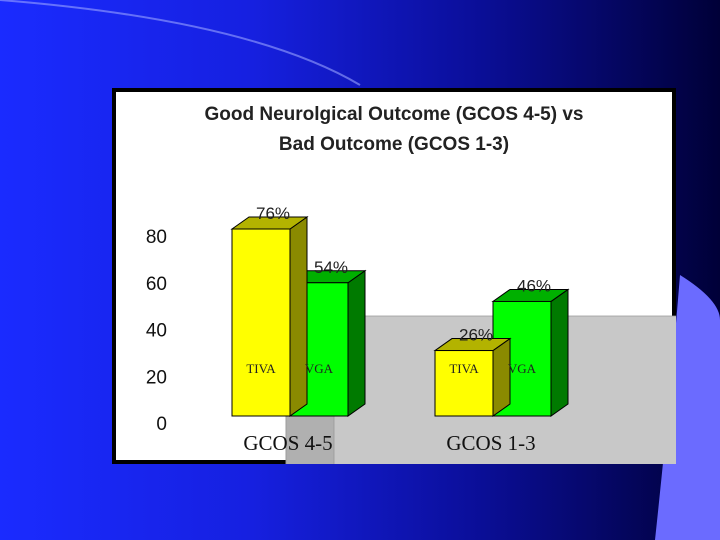 The image size is (720, 540). I want to click on y-tick-label: 80, so click(156, 237).